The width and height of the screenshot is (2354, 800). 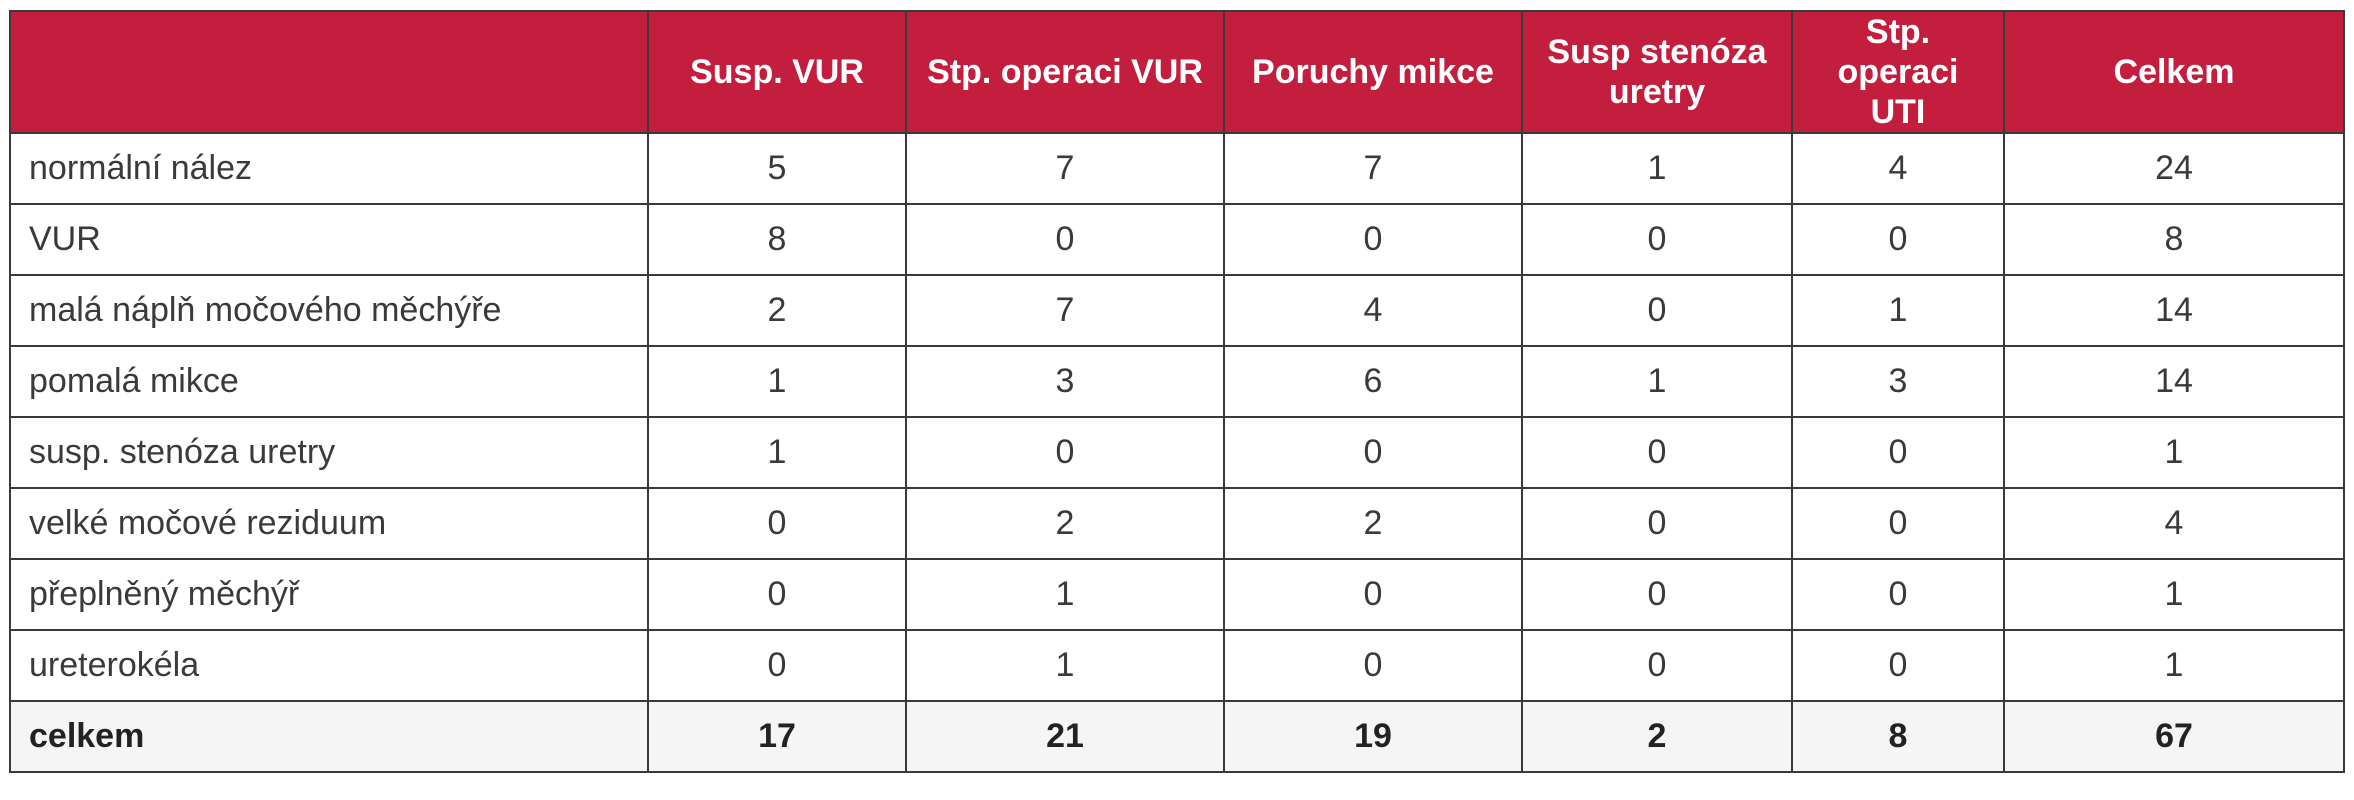 I want to click on header-corner-cell, so click(x=329, y=72).